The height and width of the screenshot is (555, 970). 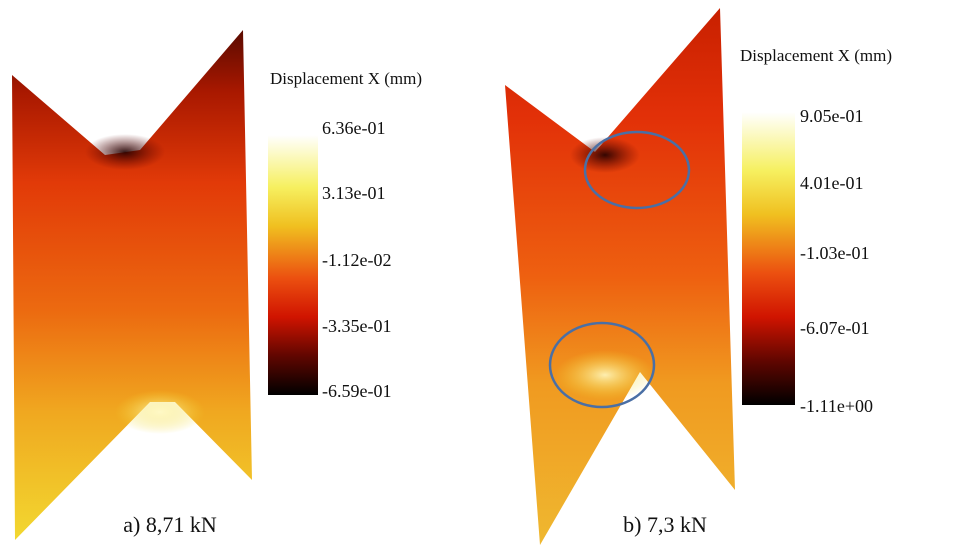 What do you see at coordinates (836, 406) in the screenshot?
I see `colorbar-label: -1.11e+00` at bounding box center [836, 406].